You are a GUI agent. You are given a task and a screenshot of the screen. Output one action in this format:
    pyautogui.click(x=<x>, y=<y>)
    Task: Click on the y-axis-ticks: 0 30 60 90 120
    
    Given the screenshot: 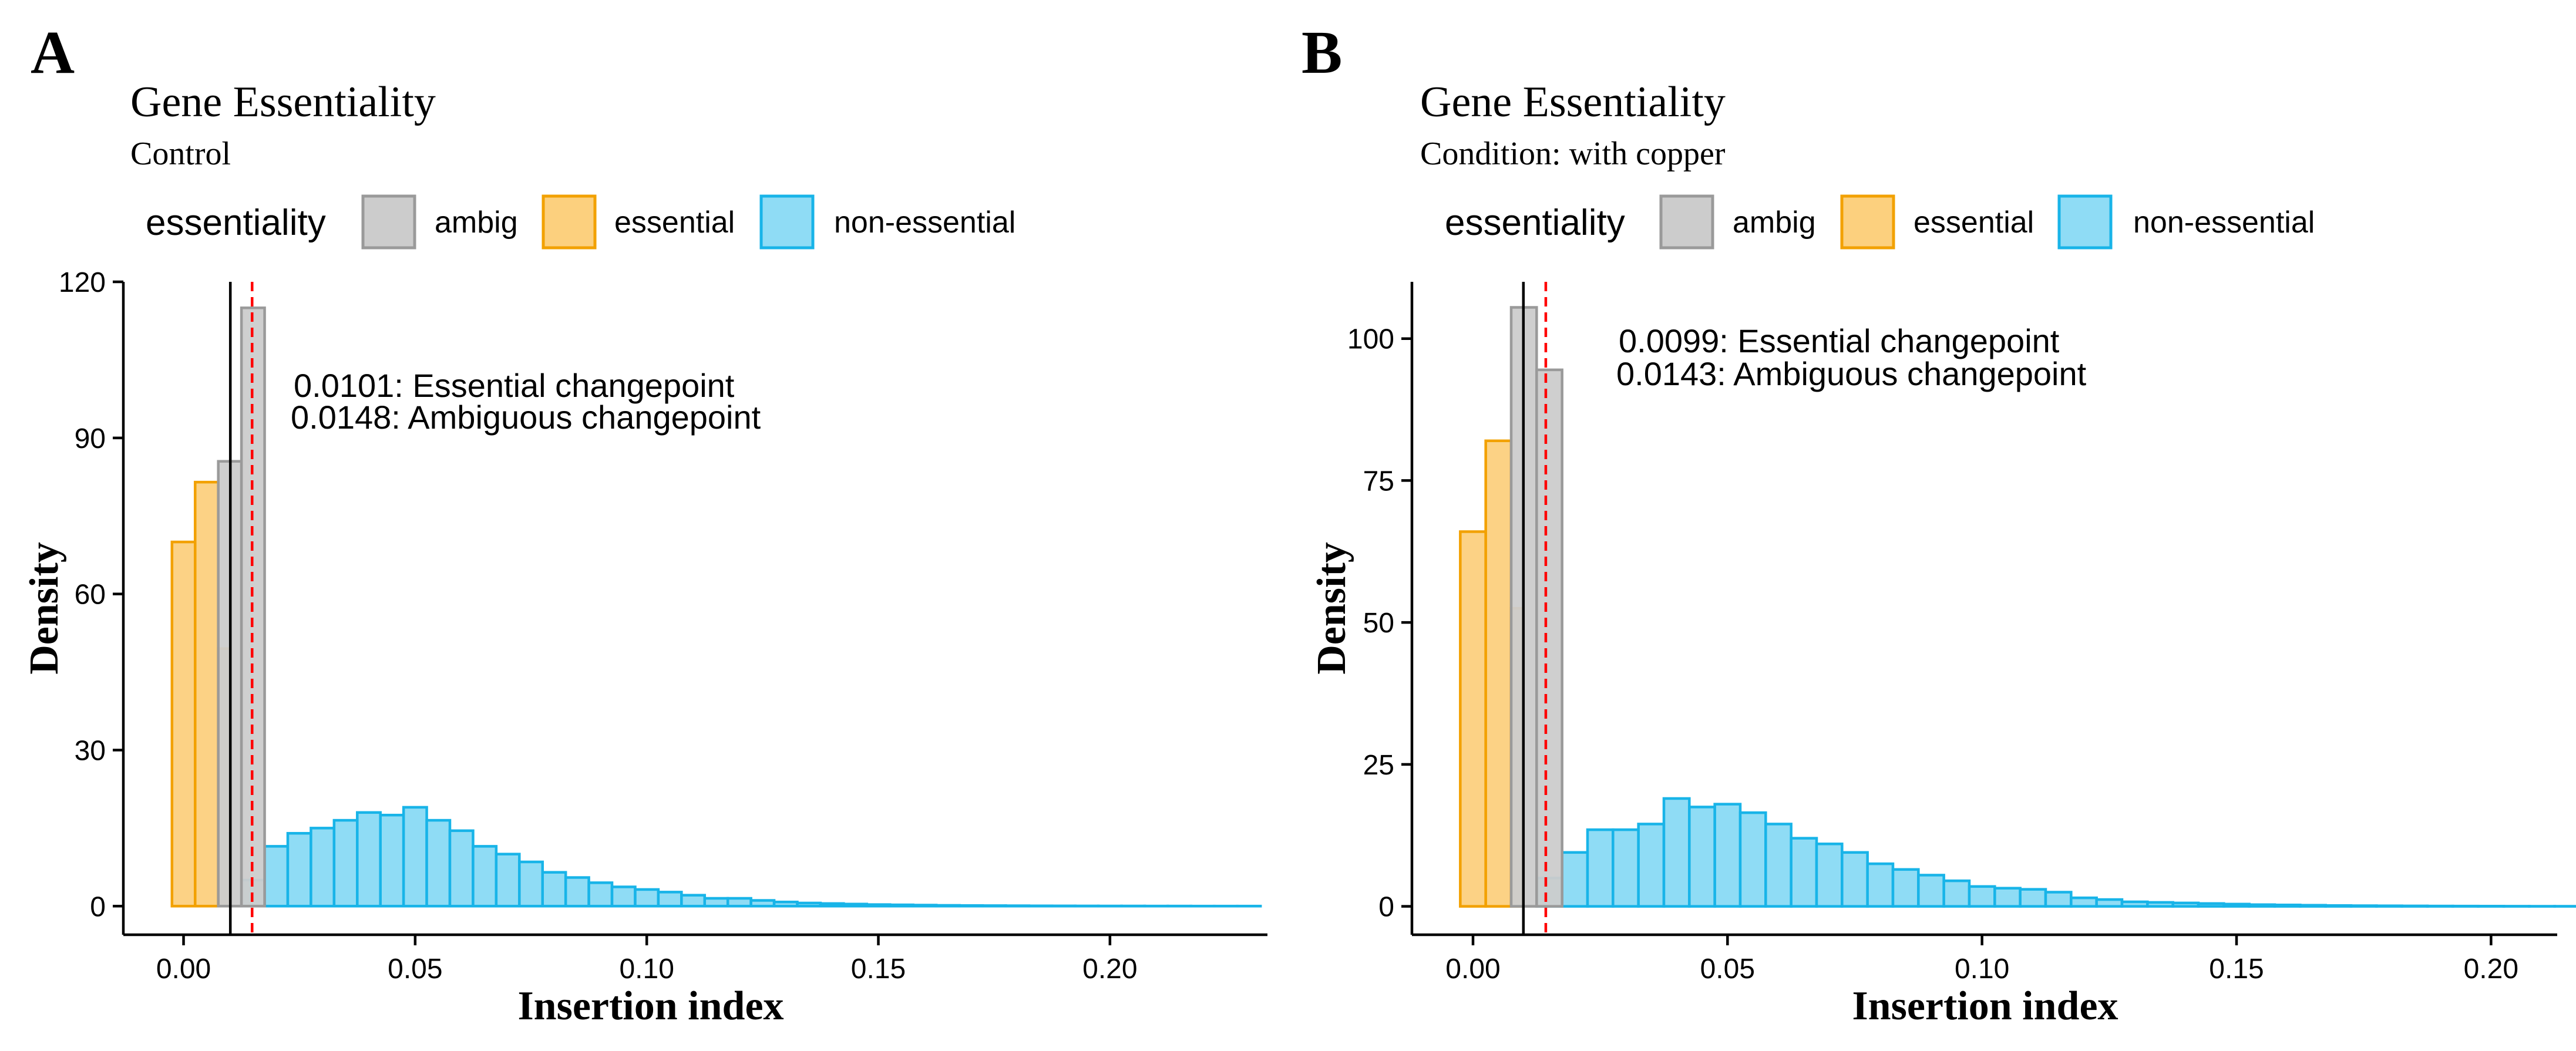 What is the action you would take?
    pyautogui.click(x=91, y=595)
    